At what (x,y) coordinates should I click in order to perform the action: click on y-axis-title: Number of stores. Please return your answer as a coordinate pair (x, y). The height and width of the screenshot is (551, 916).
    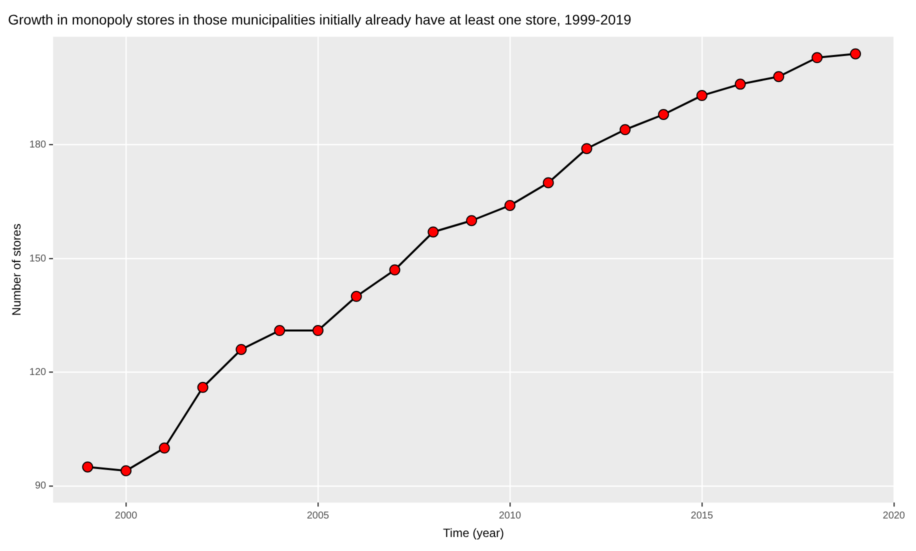
    Looking at the image, I should click on (17, 270).